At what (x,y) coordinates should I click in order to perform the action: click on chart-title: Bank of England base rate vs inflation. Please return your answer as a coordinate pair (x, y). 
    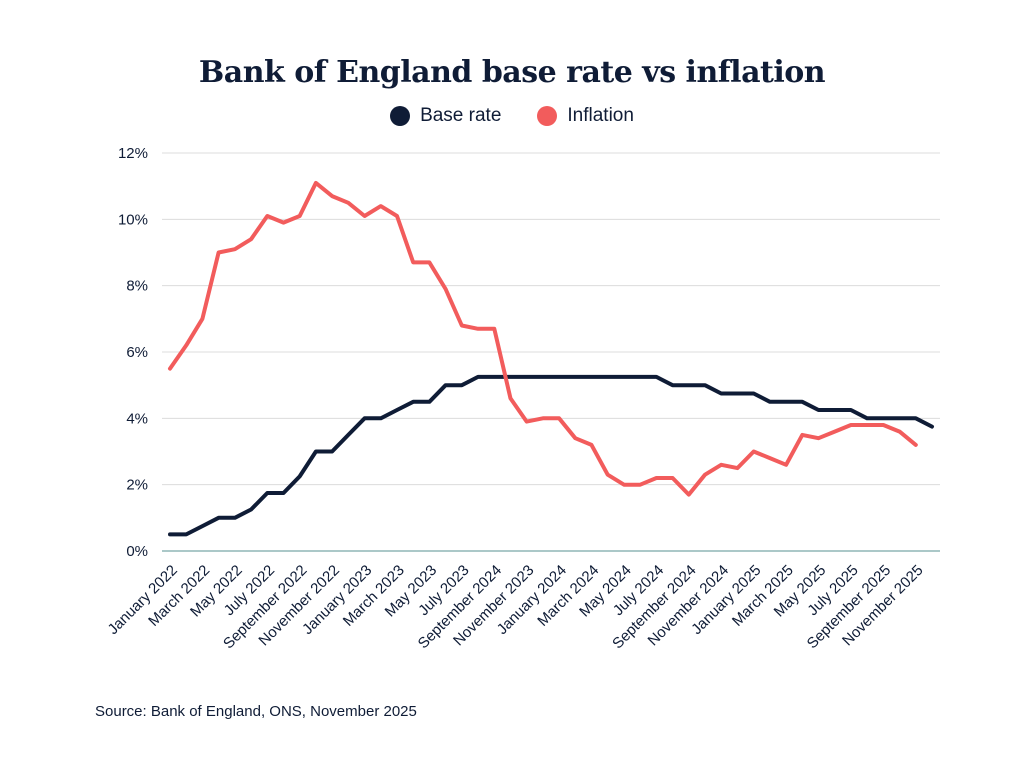
    Looking at the image, I should click on (512, 72).